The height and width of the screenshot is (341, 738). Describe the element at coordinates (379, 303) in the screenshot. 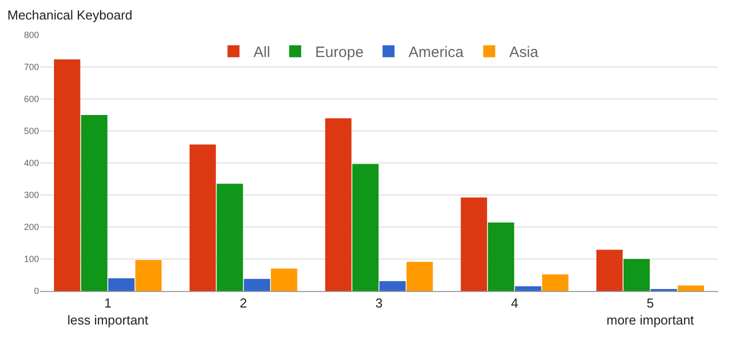

I see `x-tick-label: 3` at that location.